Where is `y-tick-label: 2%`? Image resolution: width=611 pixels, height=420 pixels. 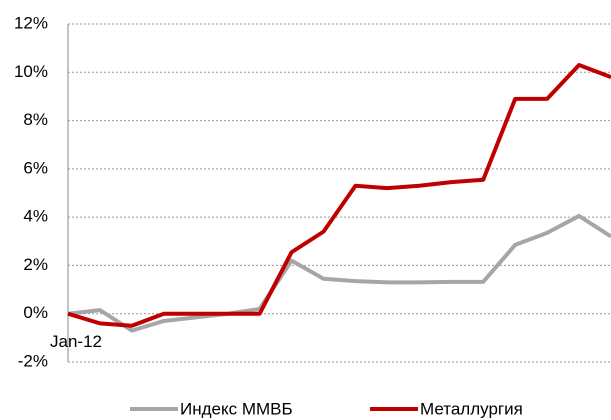 y-tick-label: 2% is located at coordinates (35, 264).